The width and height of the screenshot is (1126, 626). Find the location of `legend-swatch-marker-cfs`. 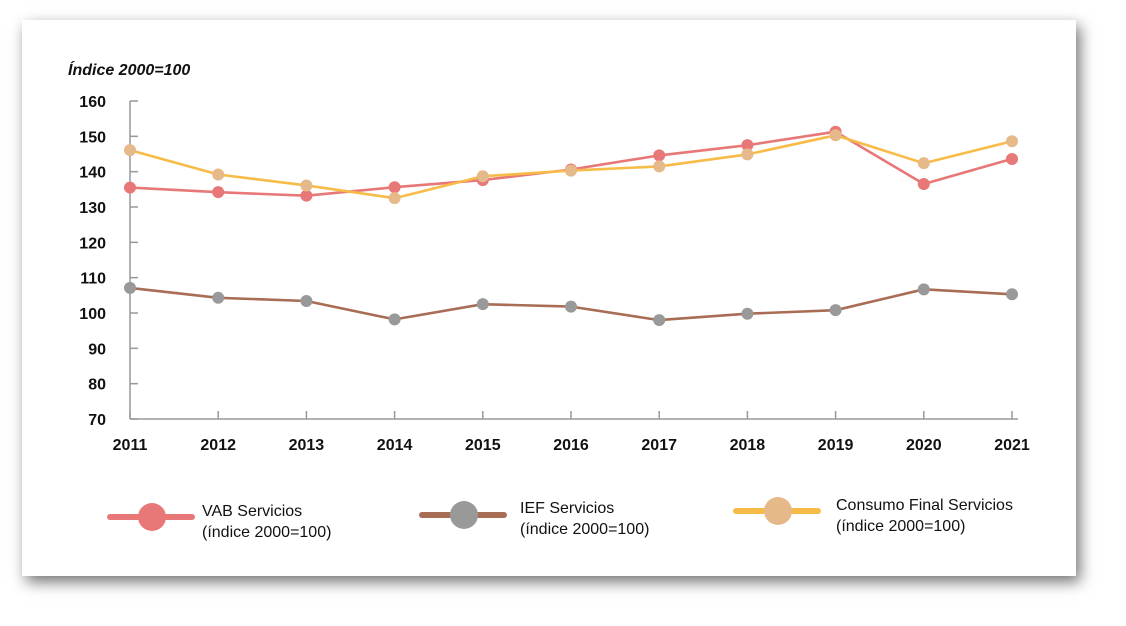

legend-swatch-marker-cfs is located at coordinates (778, 511).